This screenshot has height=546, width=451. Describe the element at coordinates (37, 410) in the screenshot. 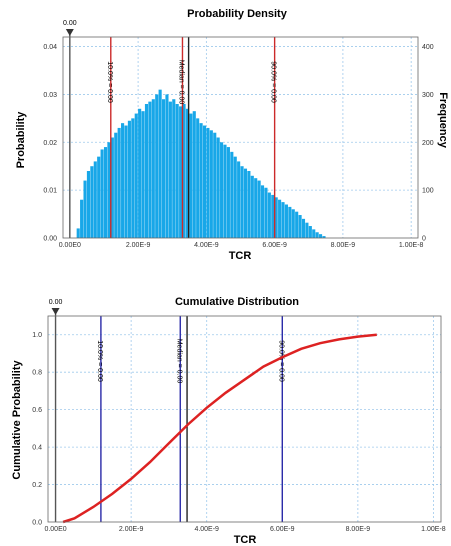

I see `y-tick-label: 0.6` at that location.